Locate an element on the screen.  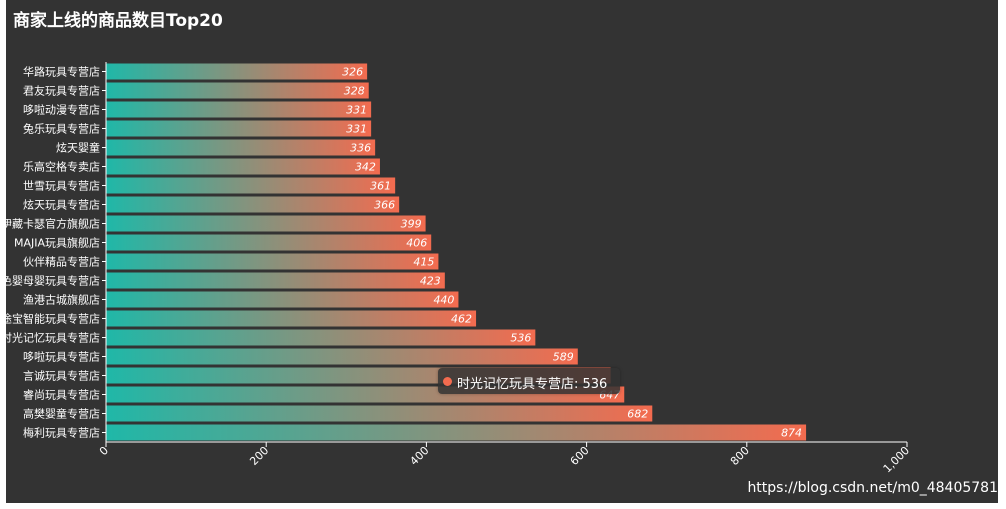
value-label: 326 is located at coordinates (352, 72).